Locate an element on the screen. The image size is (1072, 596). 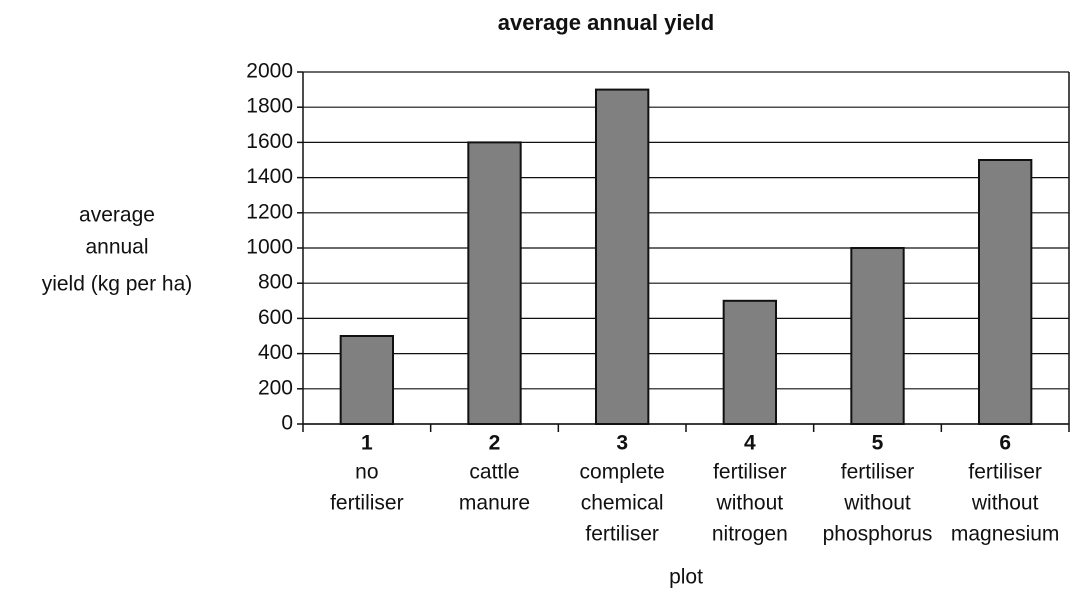
x-tick-label: 1 is located at coordinates (367, 443).